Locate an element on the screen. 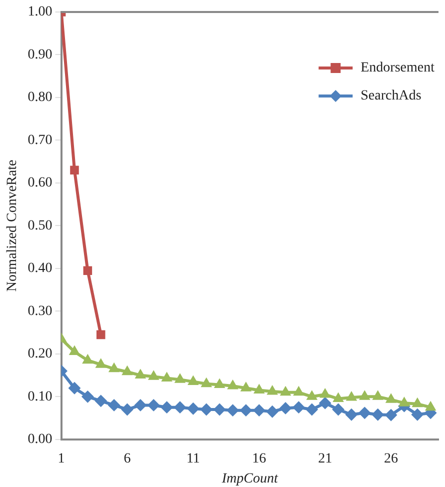 The width and height of the screenshot is (445, 487). x-axis-title: ImpCount is located at coordinates (250, 478).